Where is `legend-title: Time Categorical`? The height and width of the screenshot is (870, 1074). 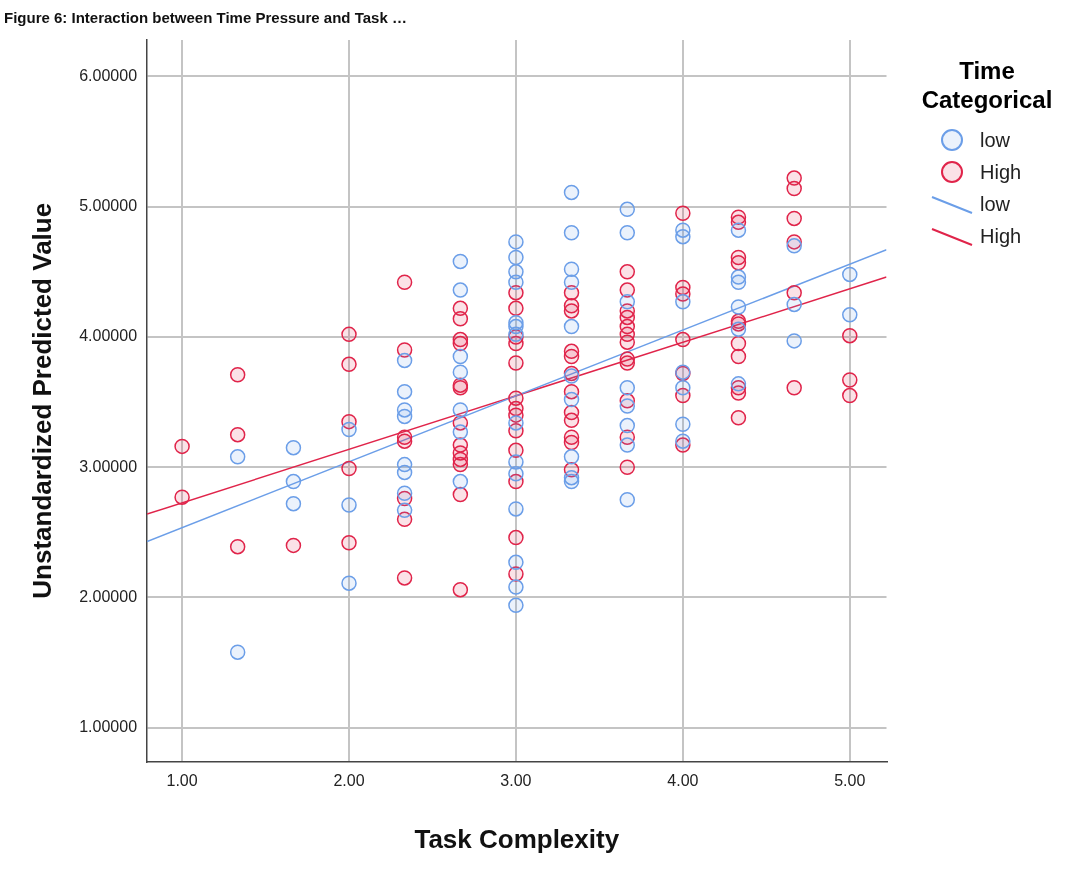
legend-title: Time Categorical is located at coordinates (987, 85).